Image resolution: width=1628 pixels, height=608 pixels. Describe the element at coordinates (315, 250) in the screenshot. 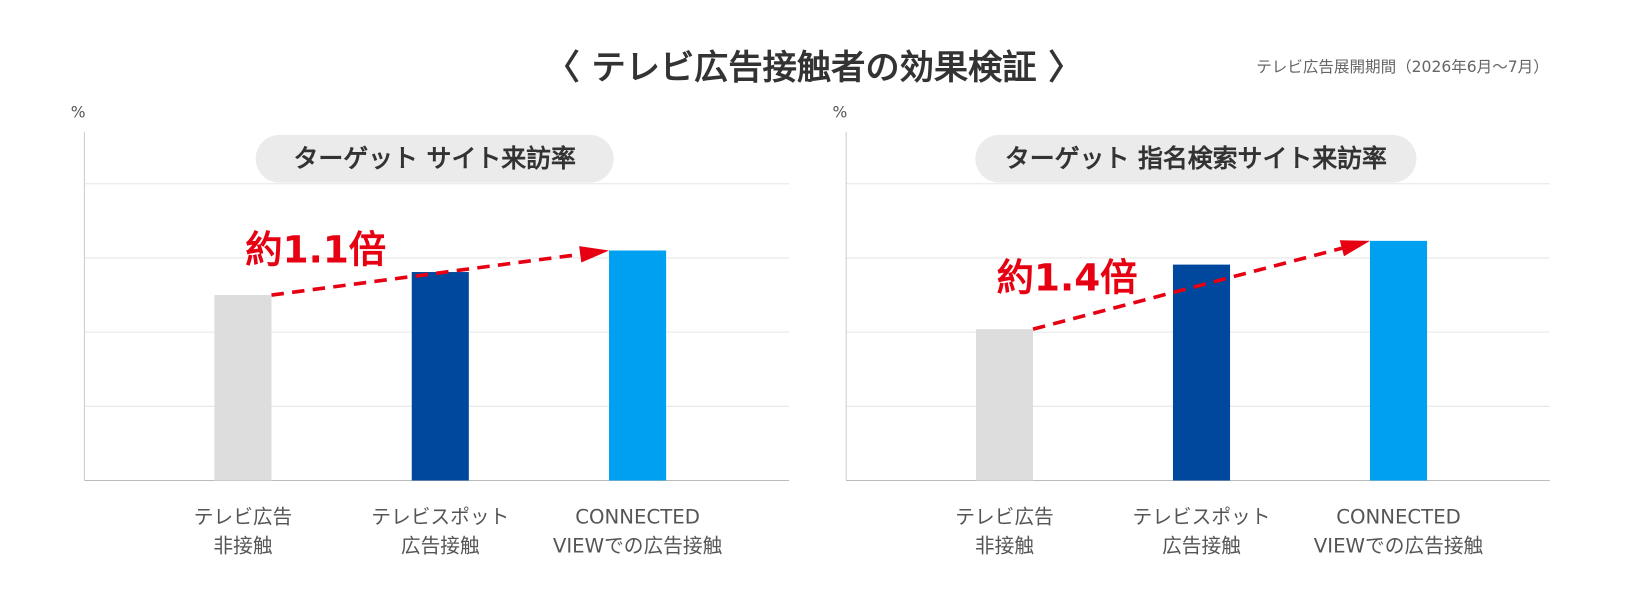

I see `annotation: 約1.1倍` at that location.